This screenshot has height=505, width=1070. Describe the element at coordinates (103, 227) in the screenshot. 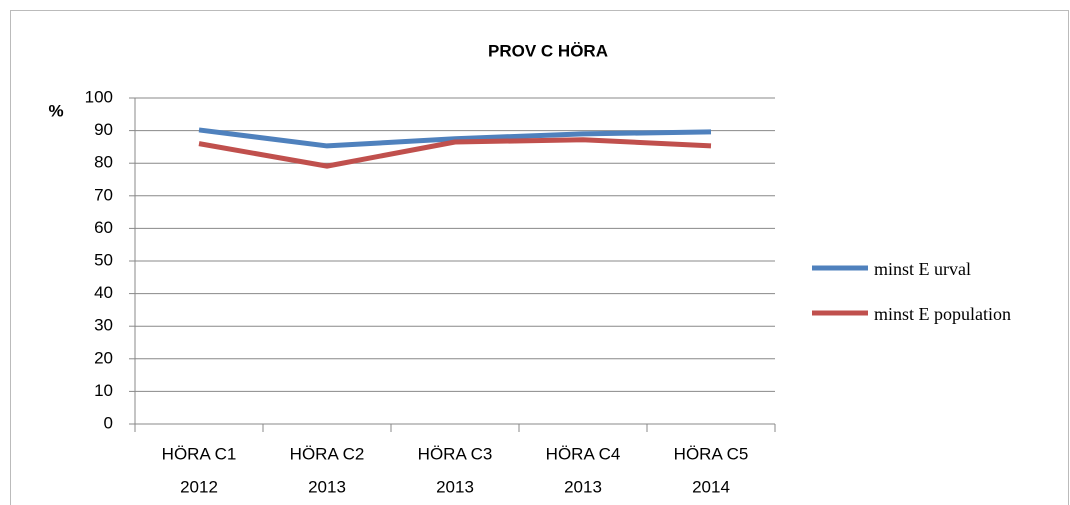

I see `y-tick-label: 60` at that location.